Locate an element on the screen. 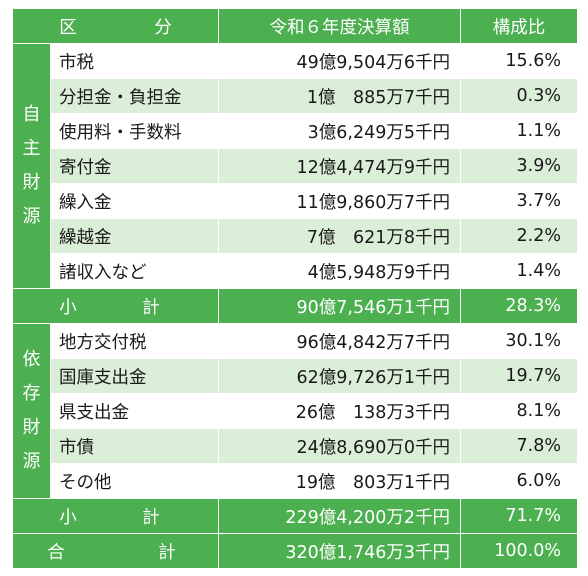  table-row: 市債 24億8,690万0千円 7.8% is located at coordinates (295, 446).